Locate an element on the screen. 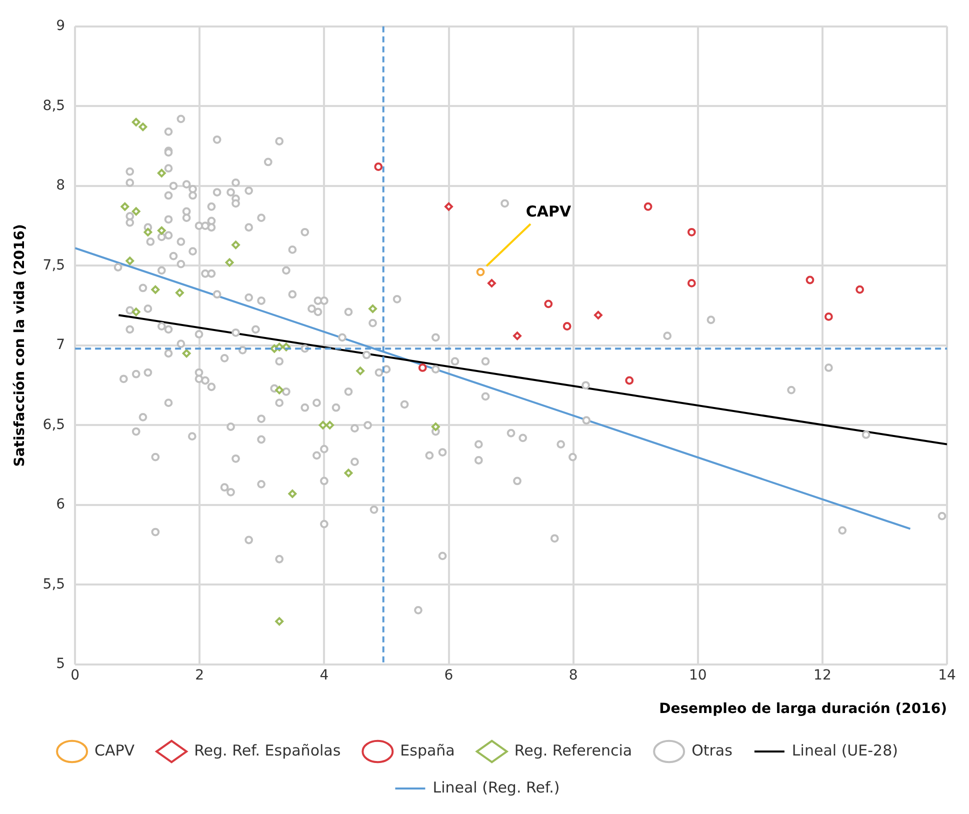  legend-label: Lineal (Reg. Ref.) is located at coordinates (496, 787).